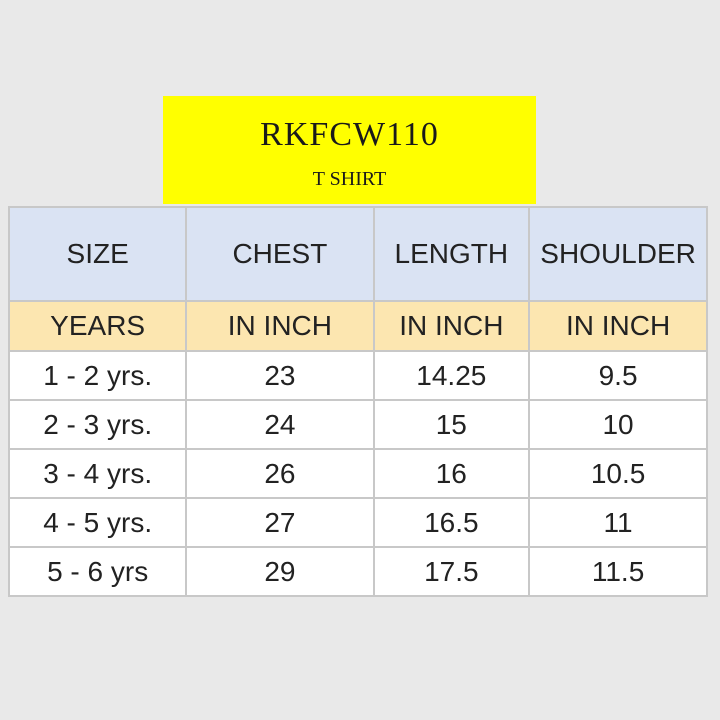 This screenshot has width=720, height=720. I want to click on cell-shoulder: 9.5, so click(618, 375).